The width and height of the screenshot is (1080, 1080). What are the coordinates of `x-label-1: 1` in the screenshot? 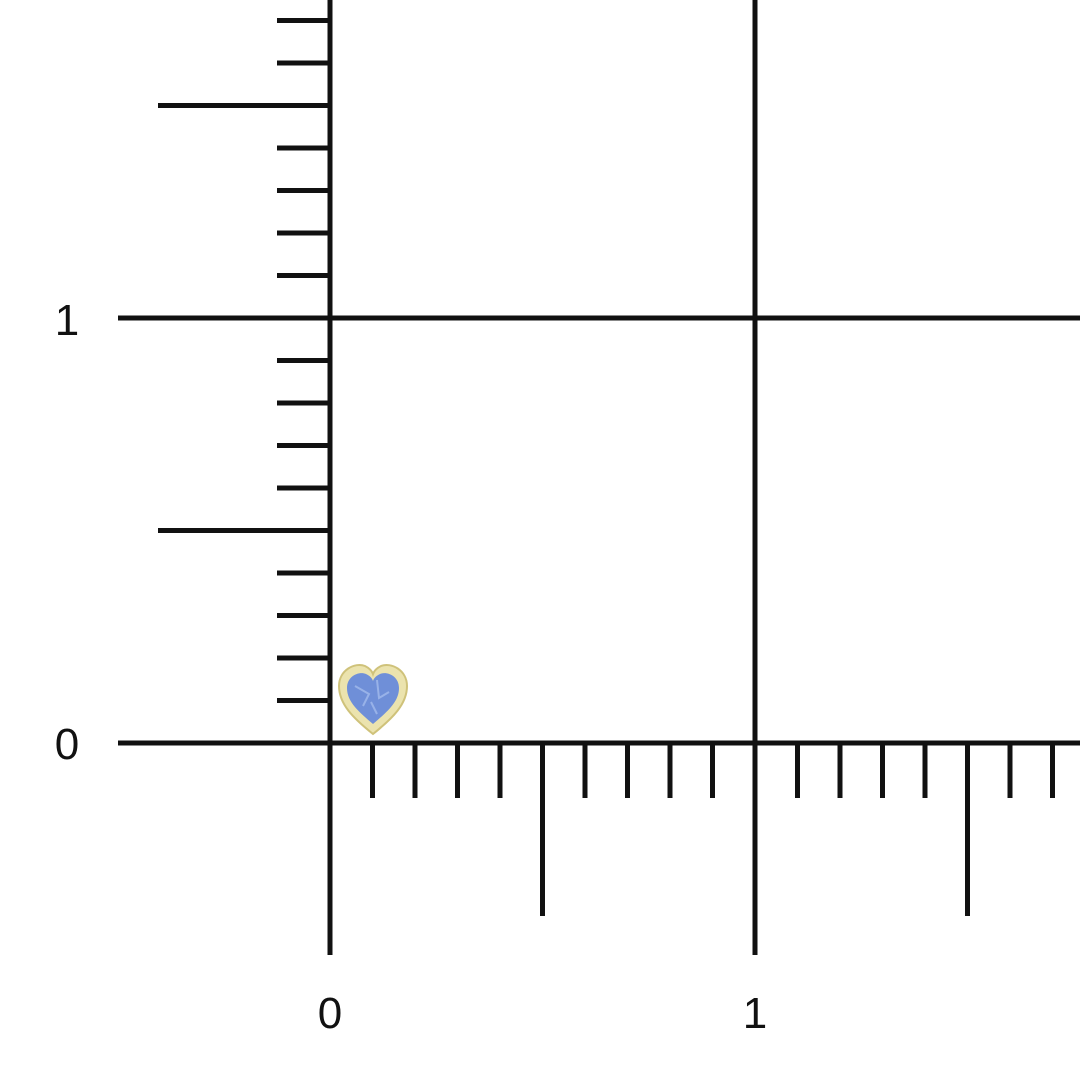 It's located at (755, 1013).